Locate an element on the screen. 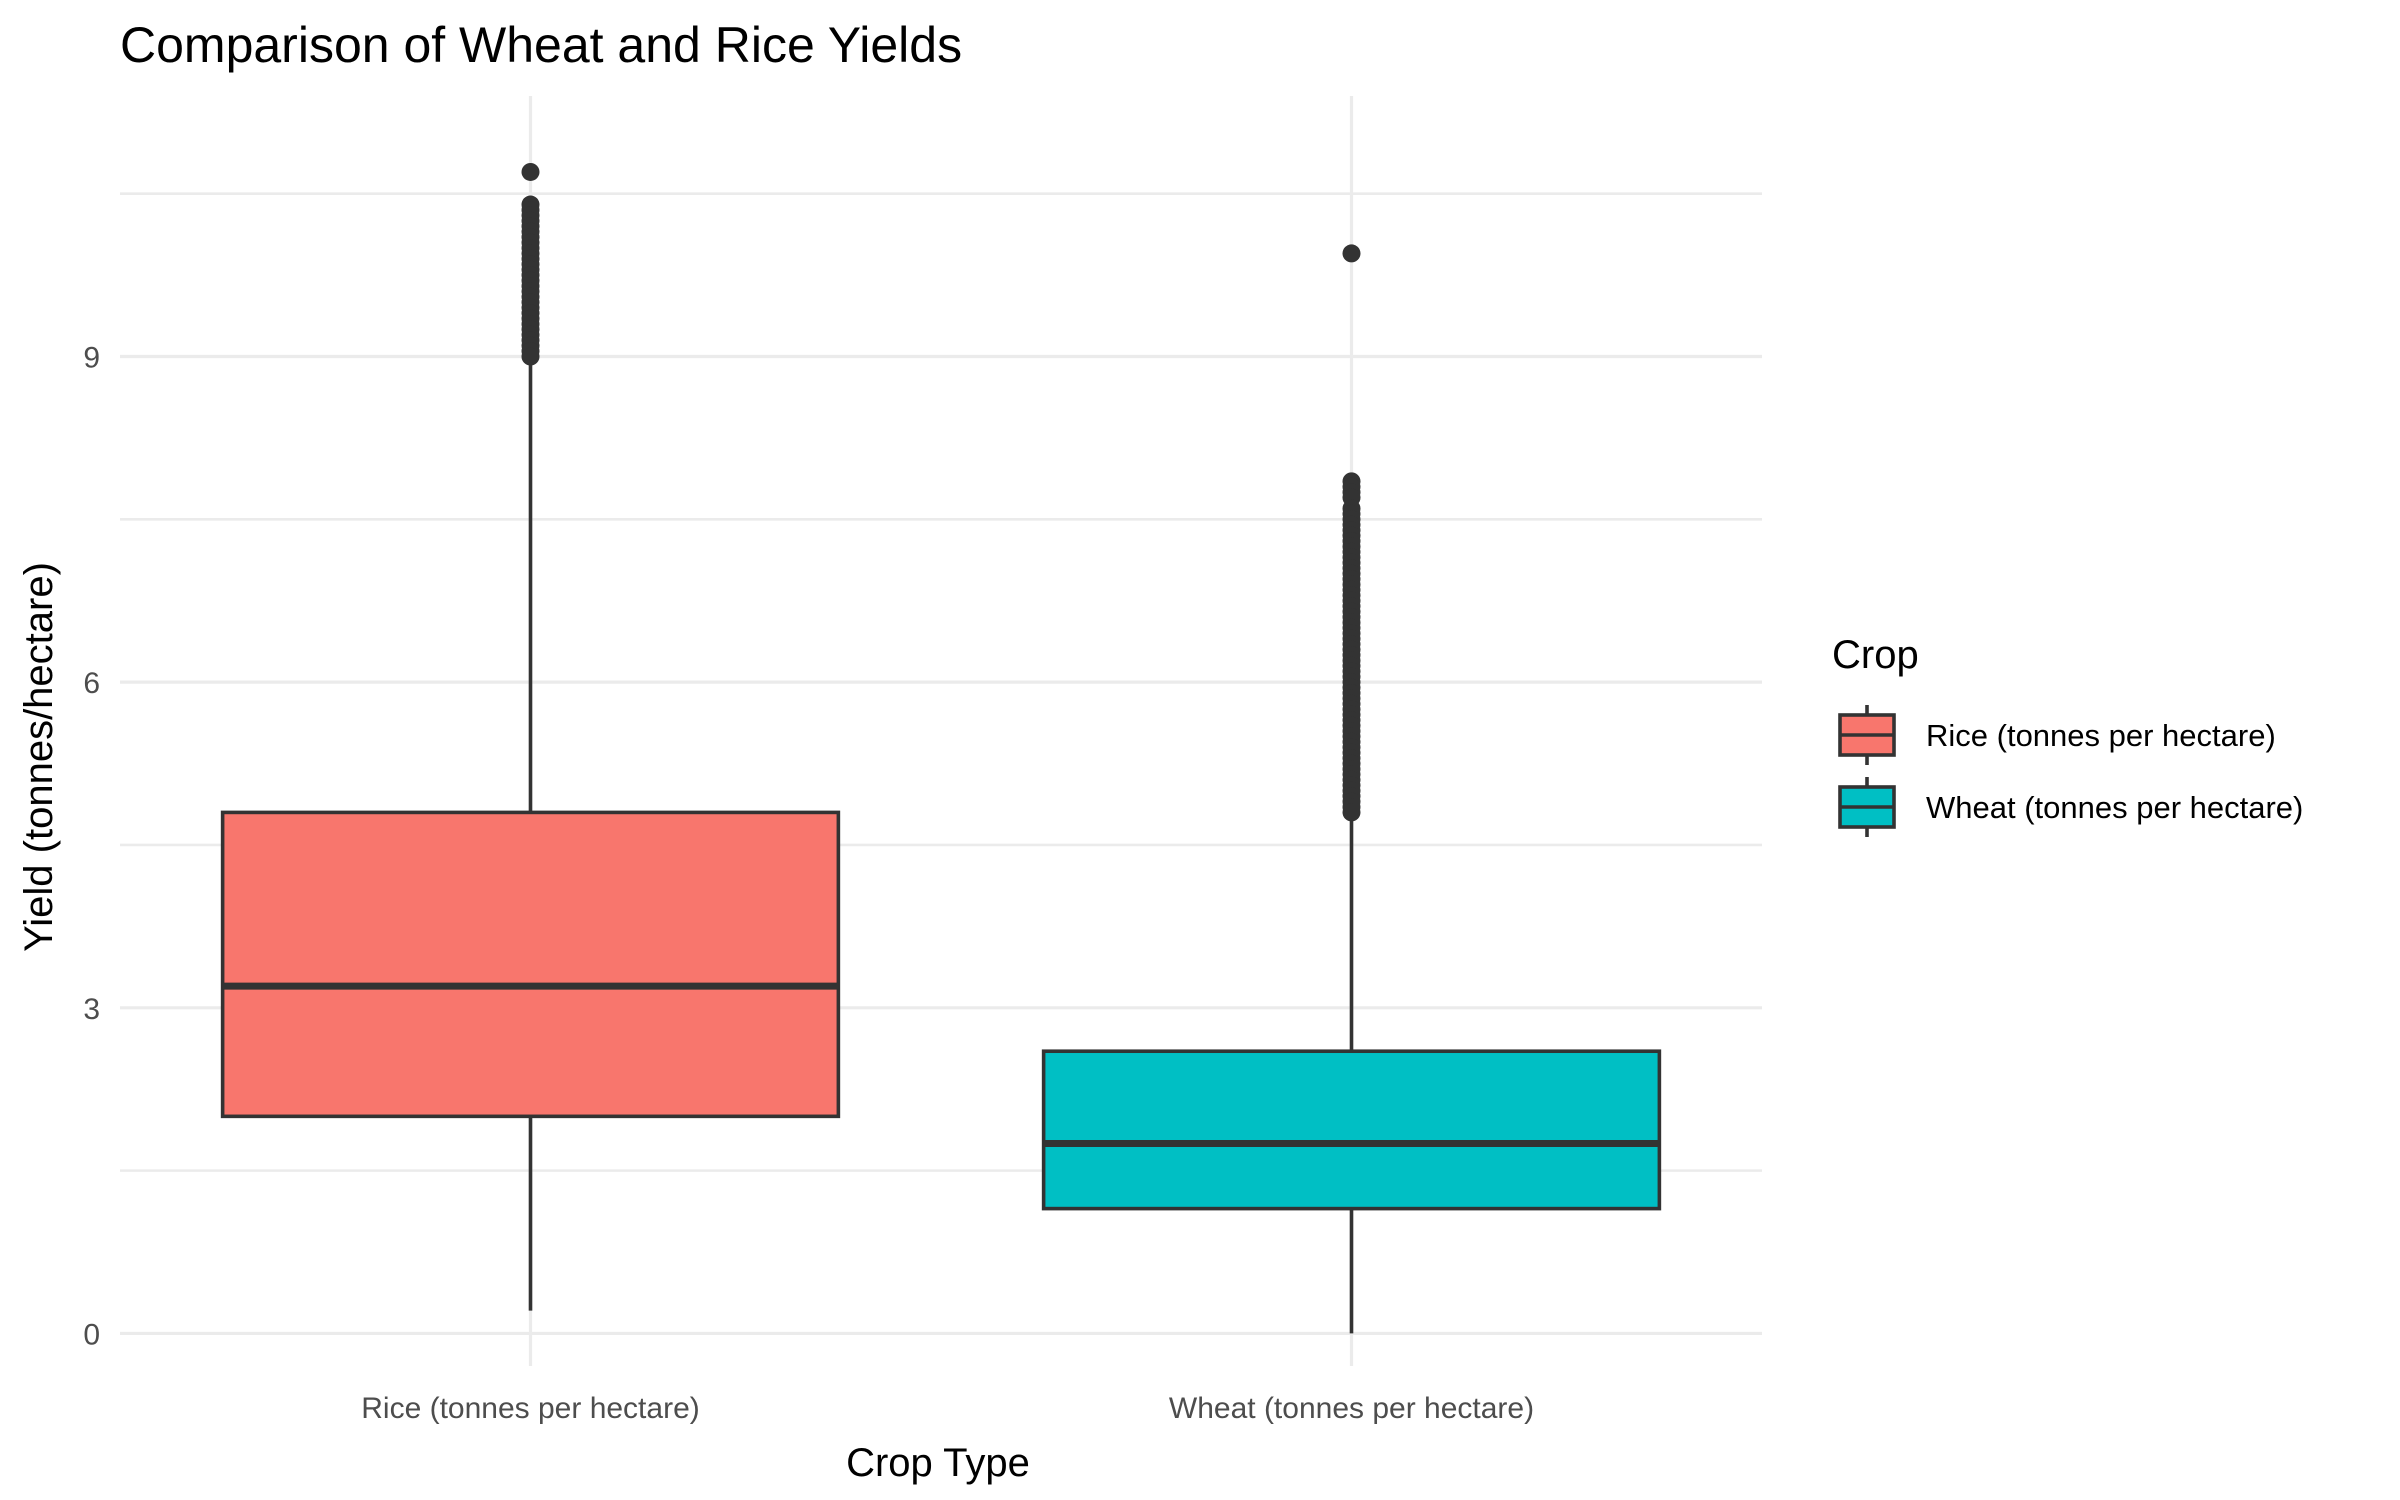  legend-label: Wheat (tonnes per hectare) is located at coordinates (2114, 807).